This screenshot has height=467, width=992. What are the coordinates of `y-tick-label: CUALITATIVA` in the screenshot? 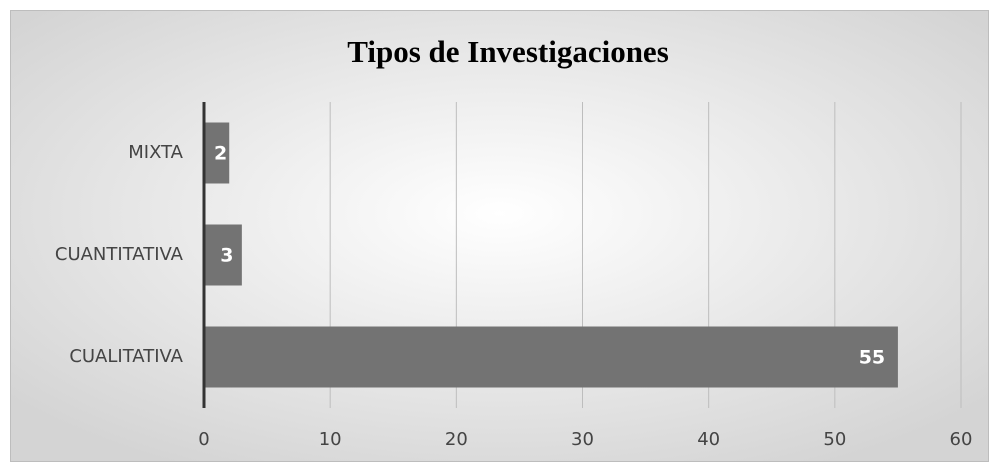 It's located at (126, 356).